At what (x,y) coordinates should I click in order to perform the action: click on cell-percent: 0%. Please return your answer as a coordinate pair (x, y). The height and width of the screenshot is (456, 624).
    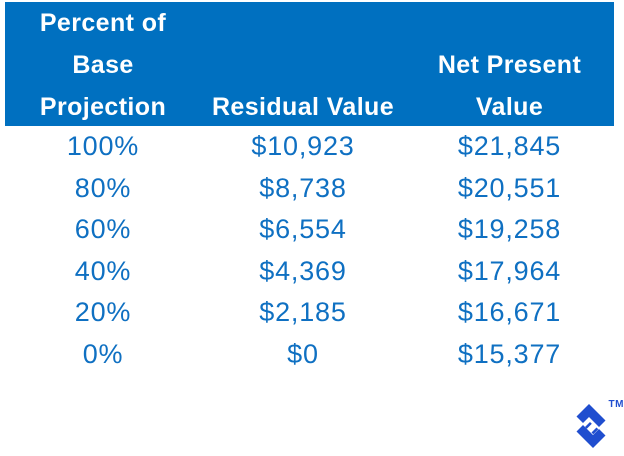
    Looking at the image, I should click on (103, 353).